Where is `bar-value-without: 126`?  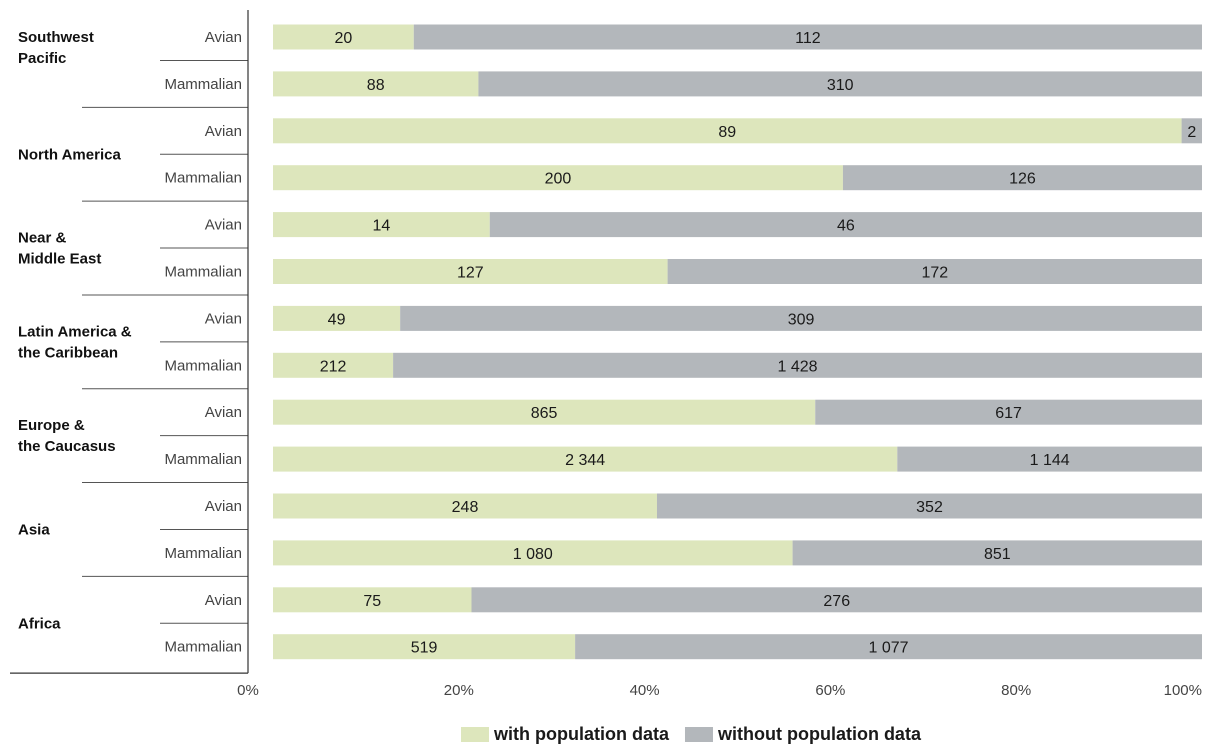 bar-value-without: 126 is located at coordinates (1022, 179).